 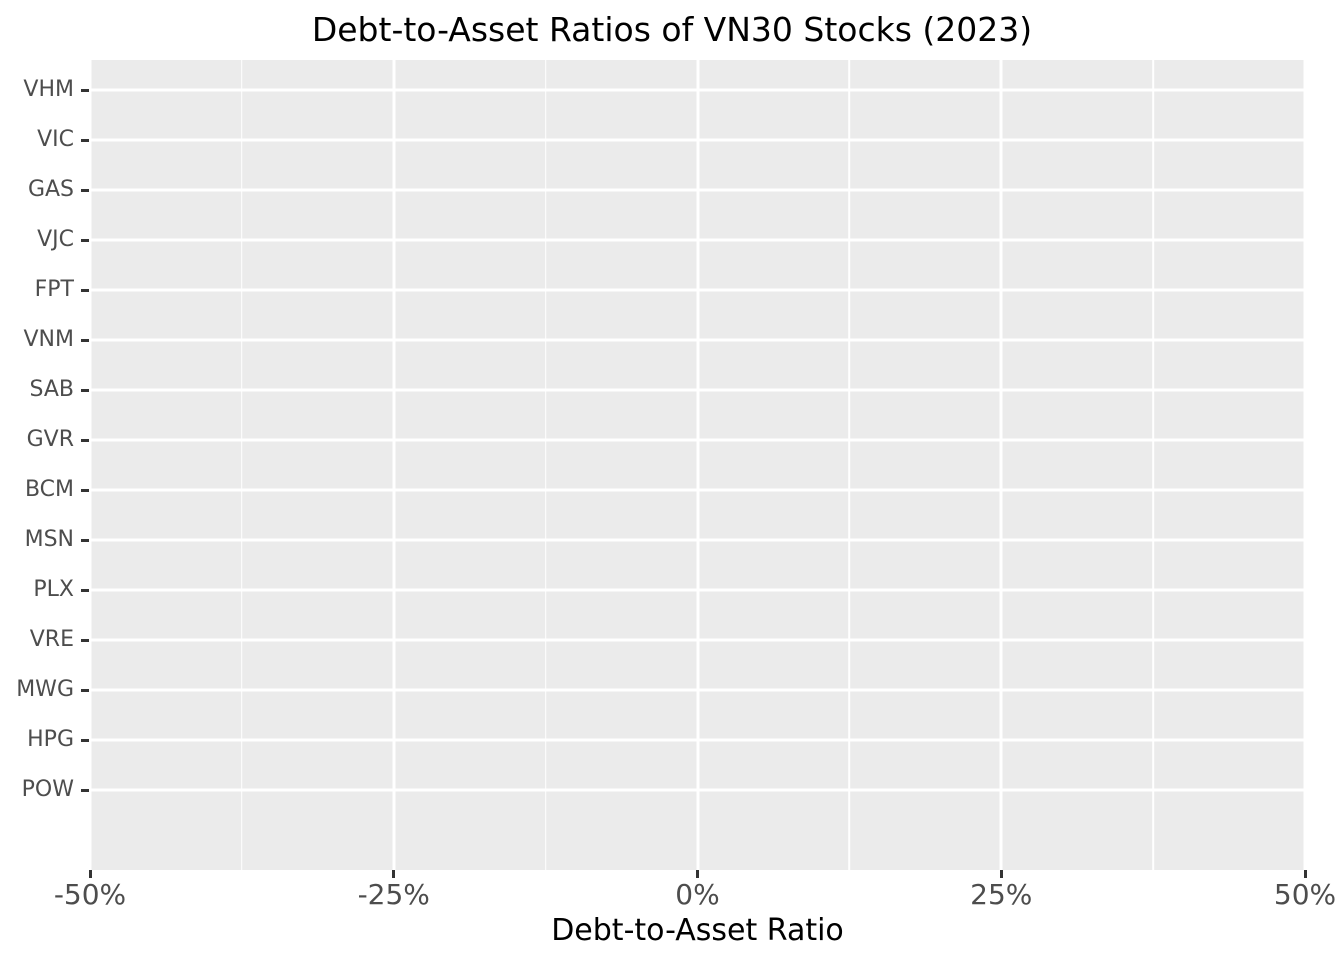 What do you see at coordinates (85, 90) in the screenshot?
I see `y-axis-tick-vhm` at bounding box center [85, 90].